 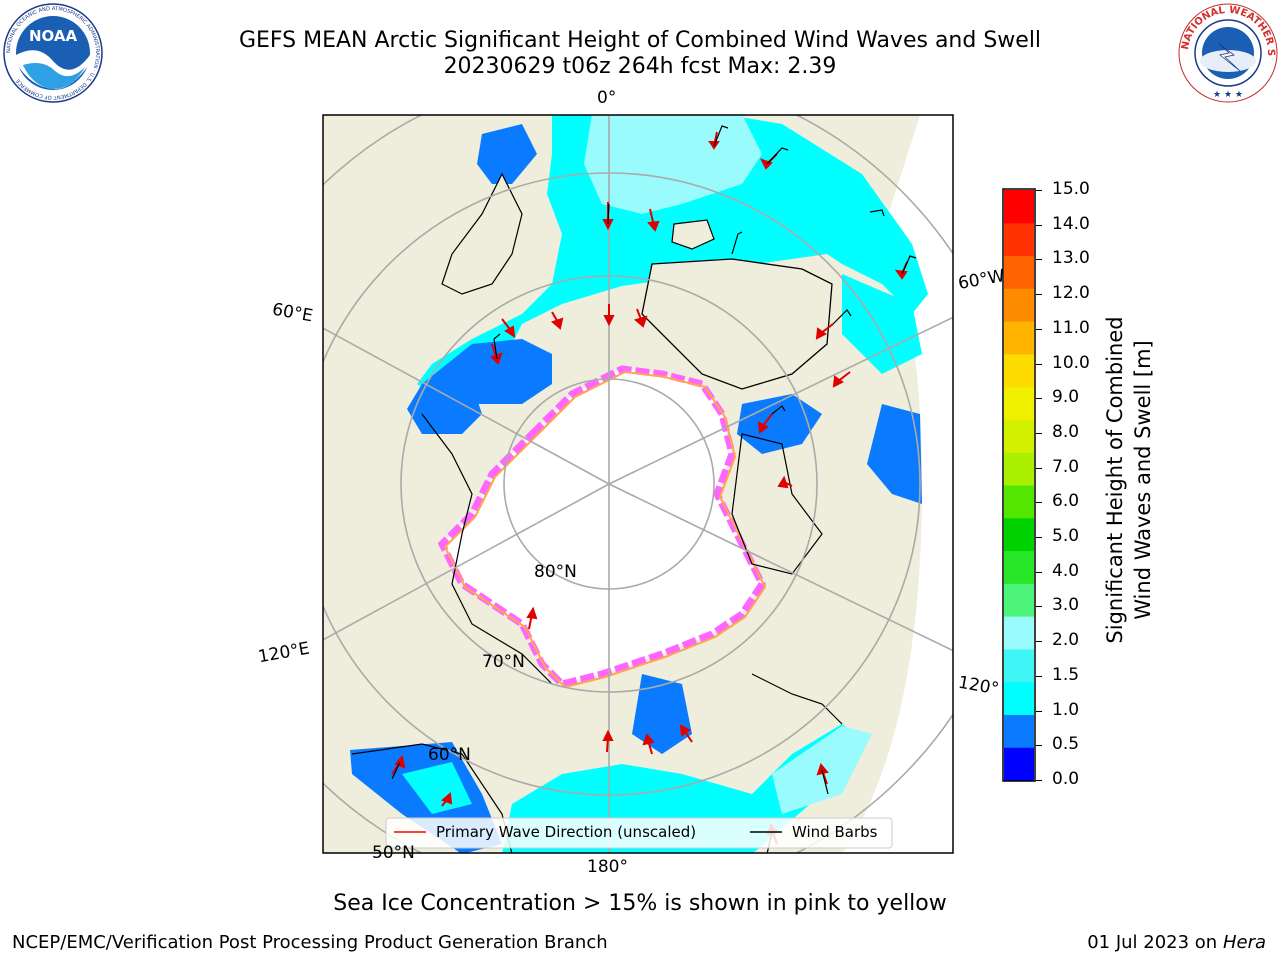 I want to click on hudson-region-waves, so click(x=894, y=454).